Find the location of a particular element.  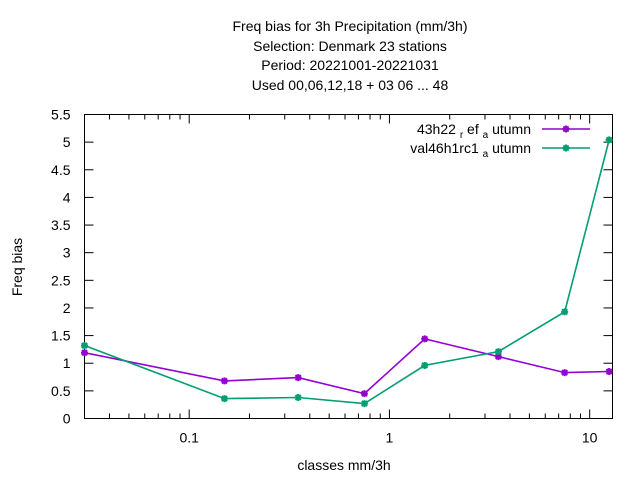

y-tick-label: 2 is located at coordinates (67, 308).